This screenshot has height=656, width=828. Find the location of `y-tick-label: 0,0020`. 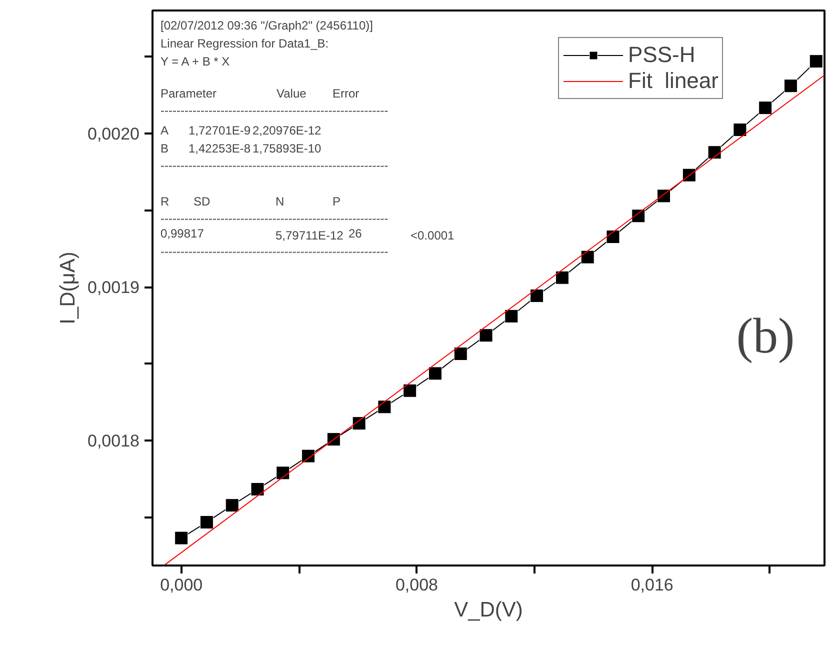

y-tick-label: 0,0020 is located at coordinates (114, 134).